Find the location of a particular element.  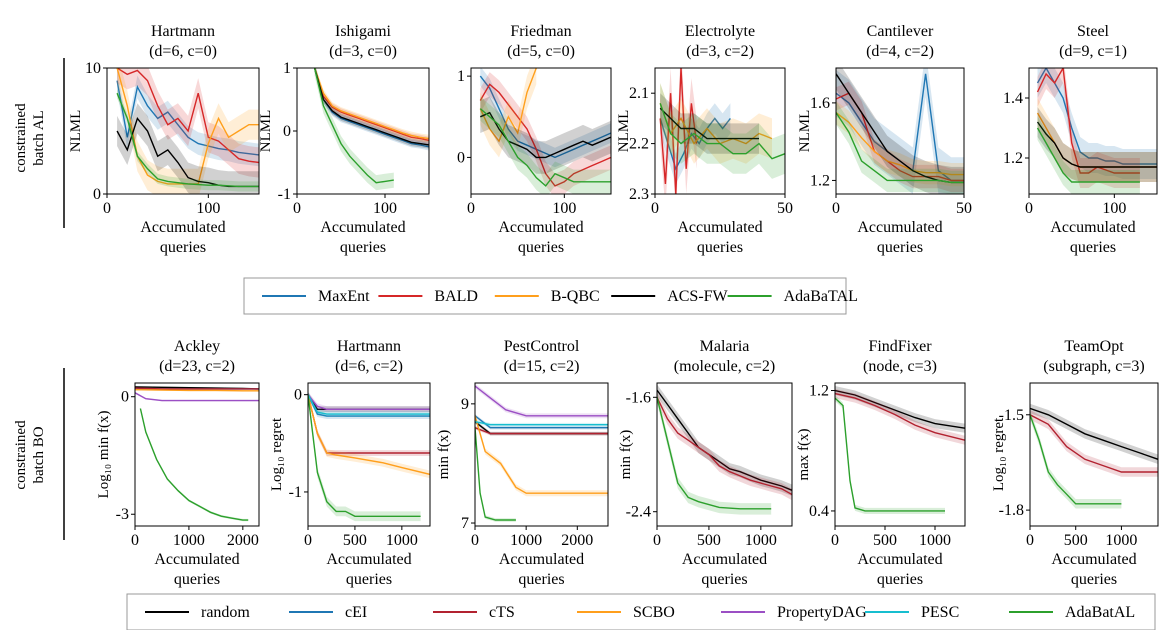

y-tick-label: 2.3 is located at coordinates (639, 194).